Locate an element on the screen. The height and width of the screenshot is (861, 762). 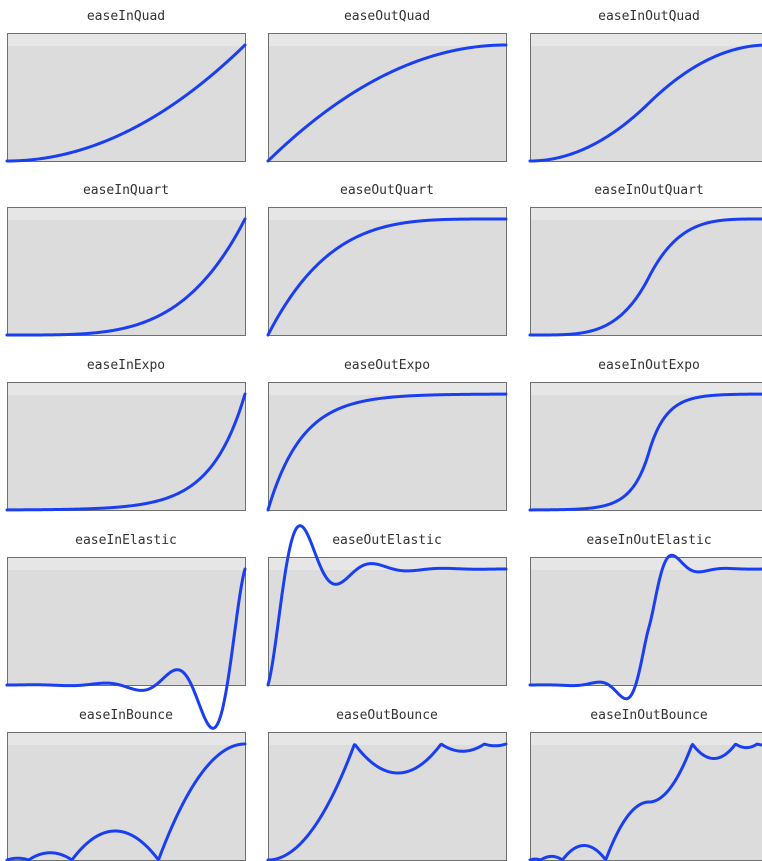
ease-in-out-quad-curve is located at coordinates (645, 103).